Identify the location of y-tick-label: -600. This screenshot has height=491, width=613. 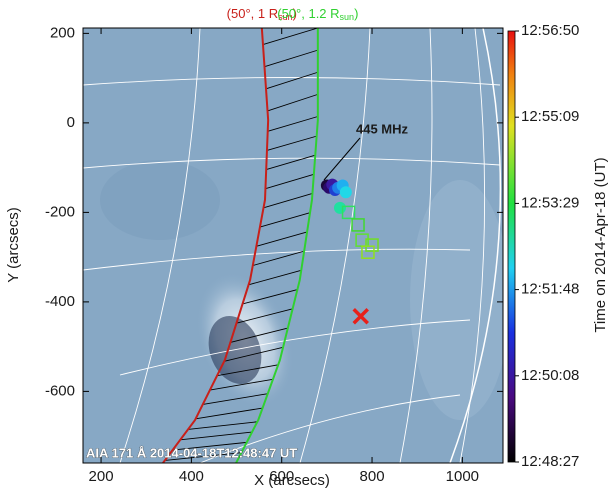
(60, 390).